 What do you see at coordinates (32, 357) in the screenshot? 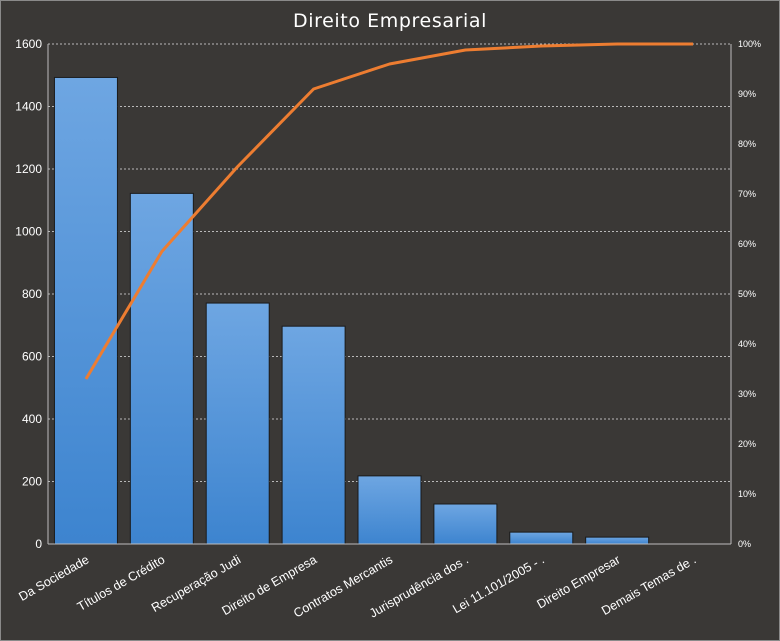
I see `y-tick-label: 600` at bounding box center [32, 357].